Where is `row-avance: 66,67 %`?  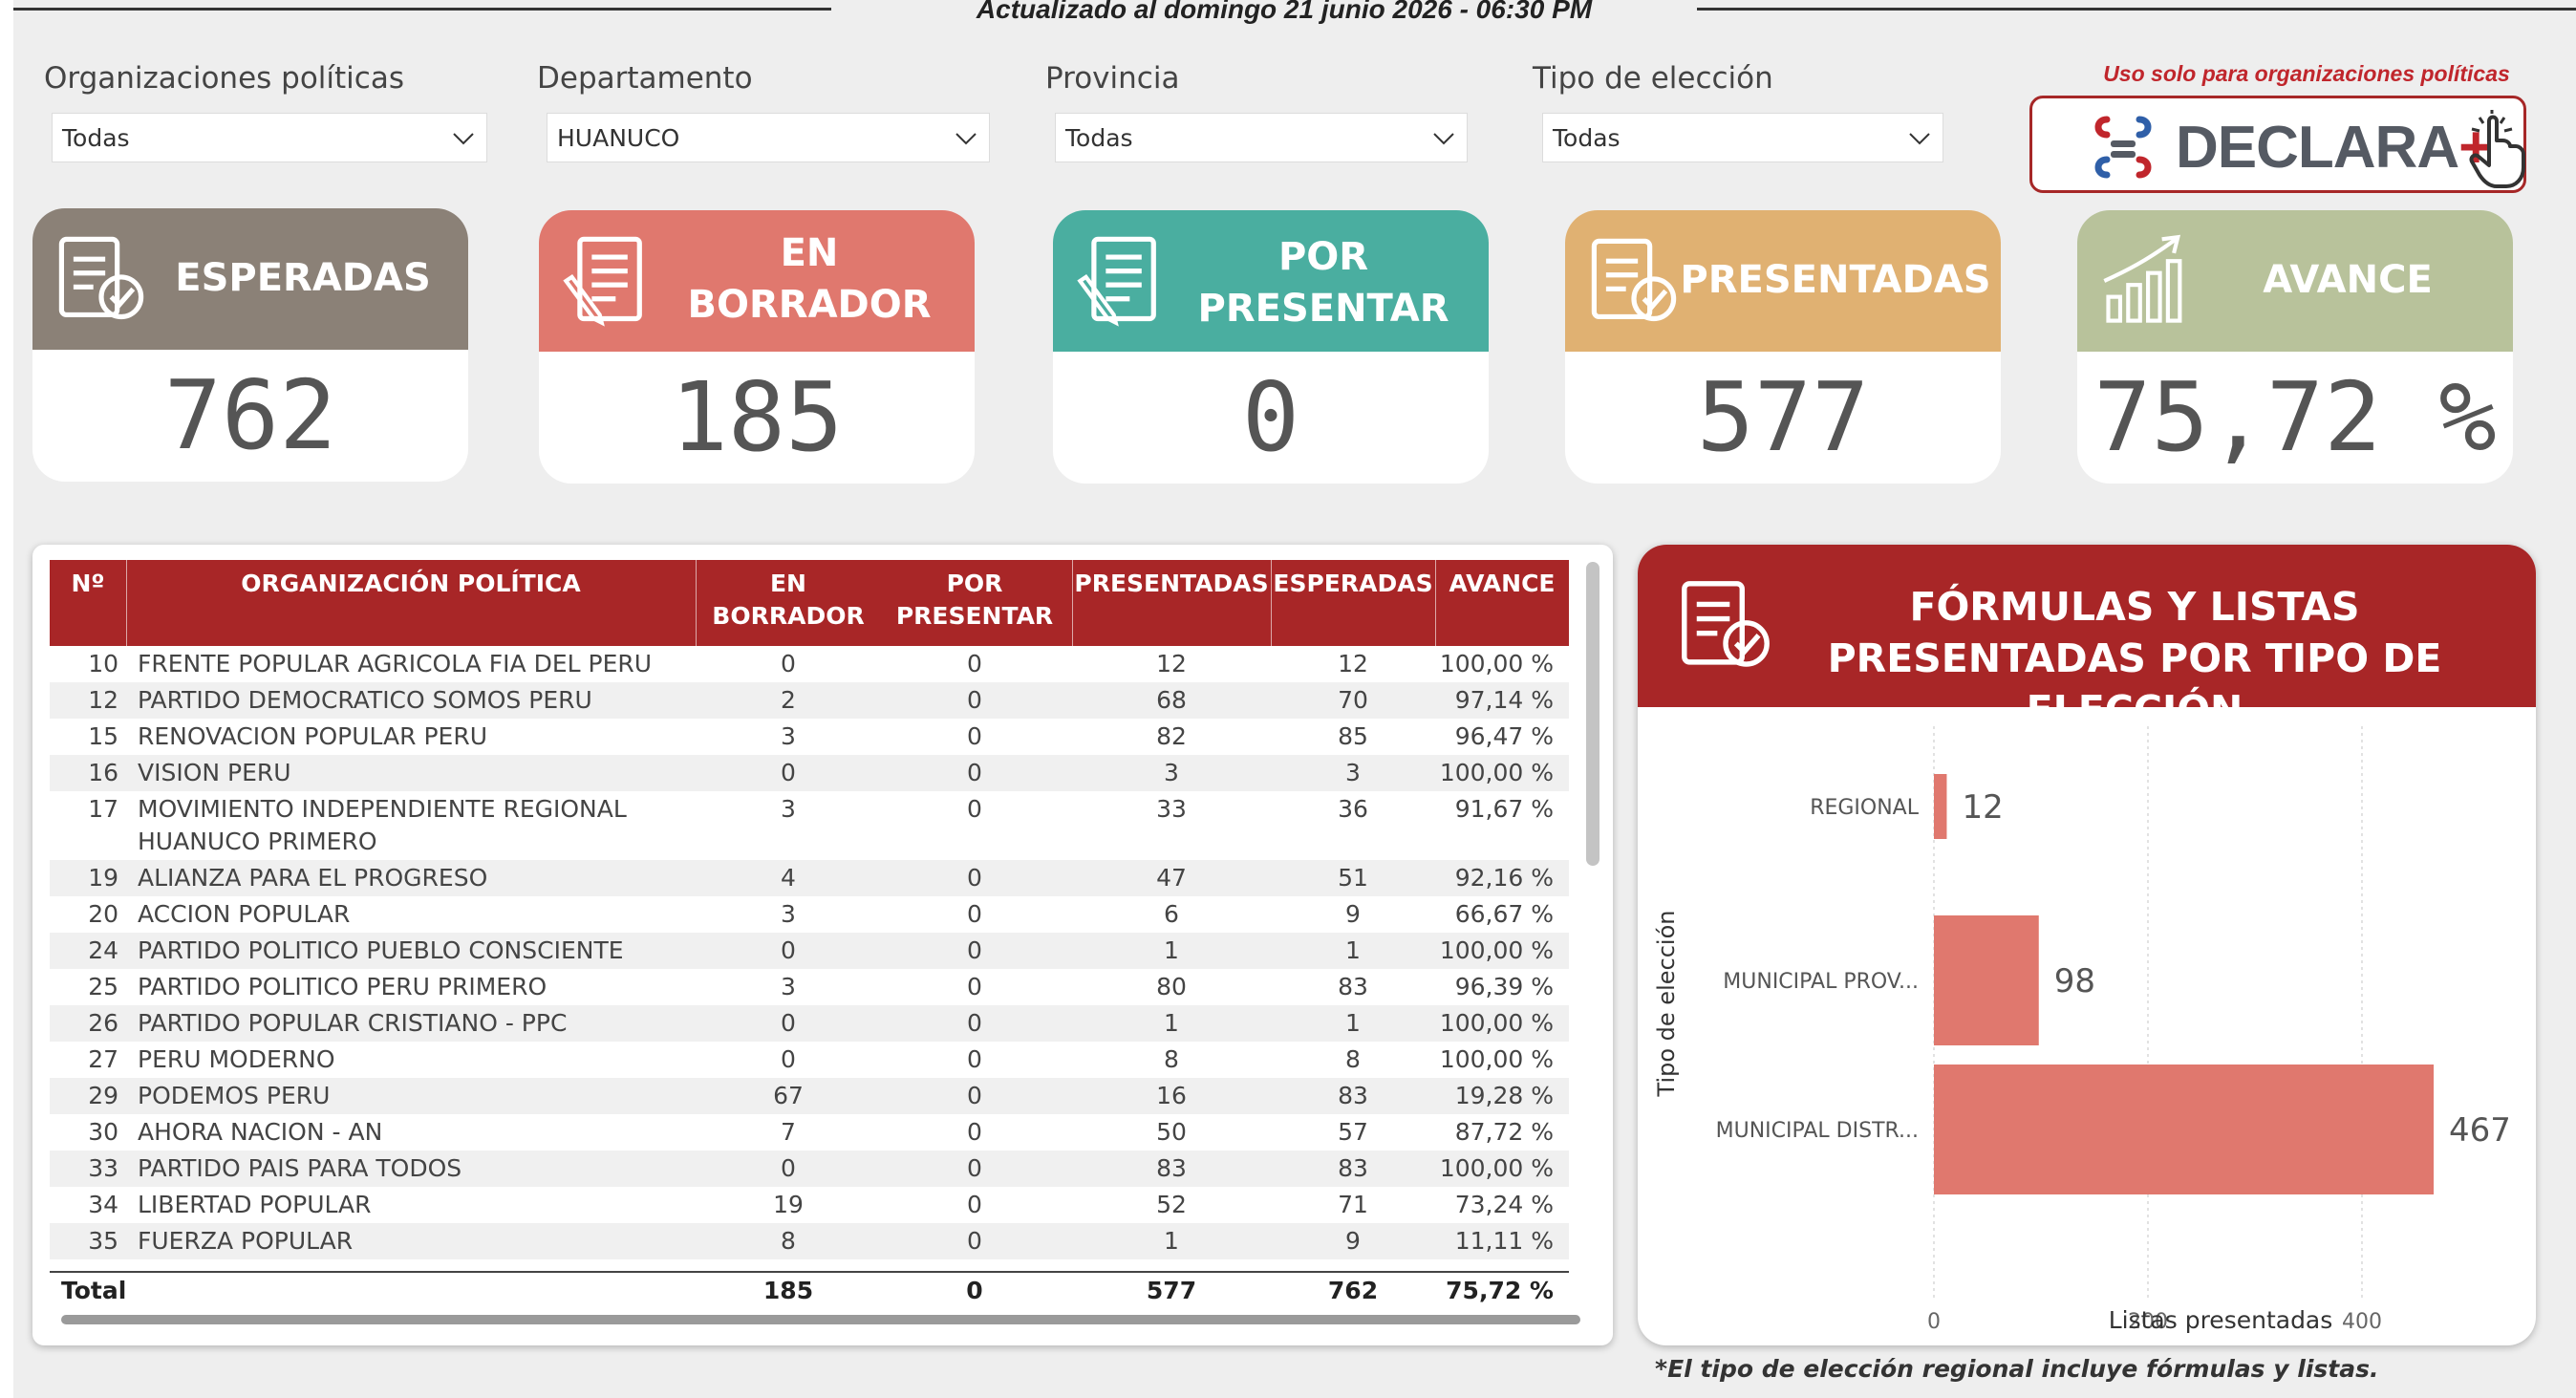
row-avance: 66,67 % is located at coordinates (1504, 914).